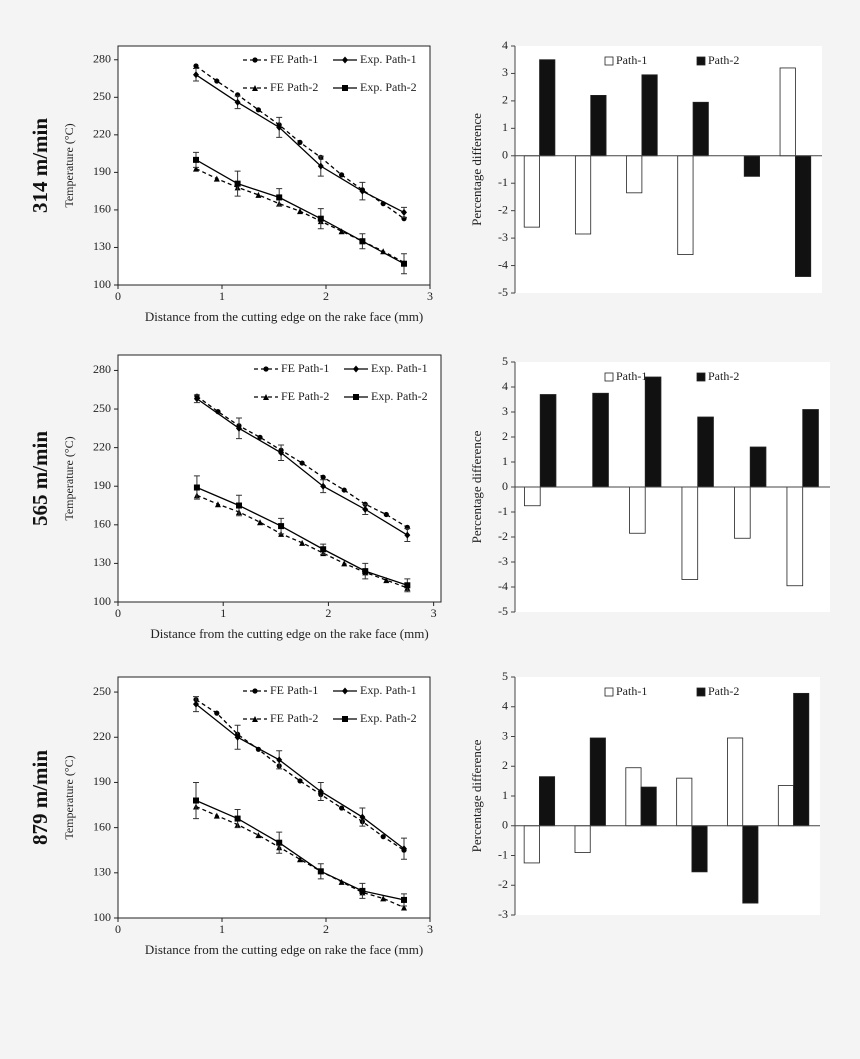 The image size is (860, 1059). I want to click on y-tick-label: -1, so click(503, 182).